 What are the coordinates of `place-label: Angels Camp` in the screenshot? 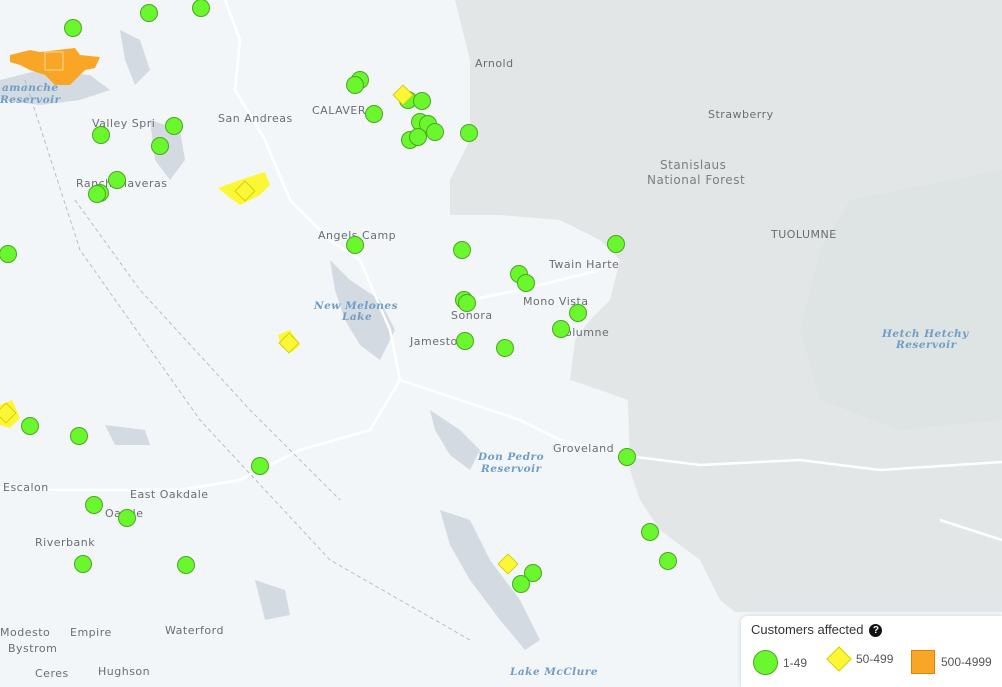 It's located at (357, 235).